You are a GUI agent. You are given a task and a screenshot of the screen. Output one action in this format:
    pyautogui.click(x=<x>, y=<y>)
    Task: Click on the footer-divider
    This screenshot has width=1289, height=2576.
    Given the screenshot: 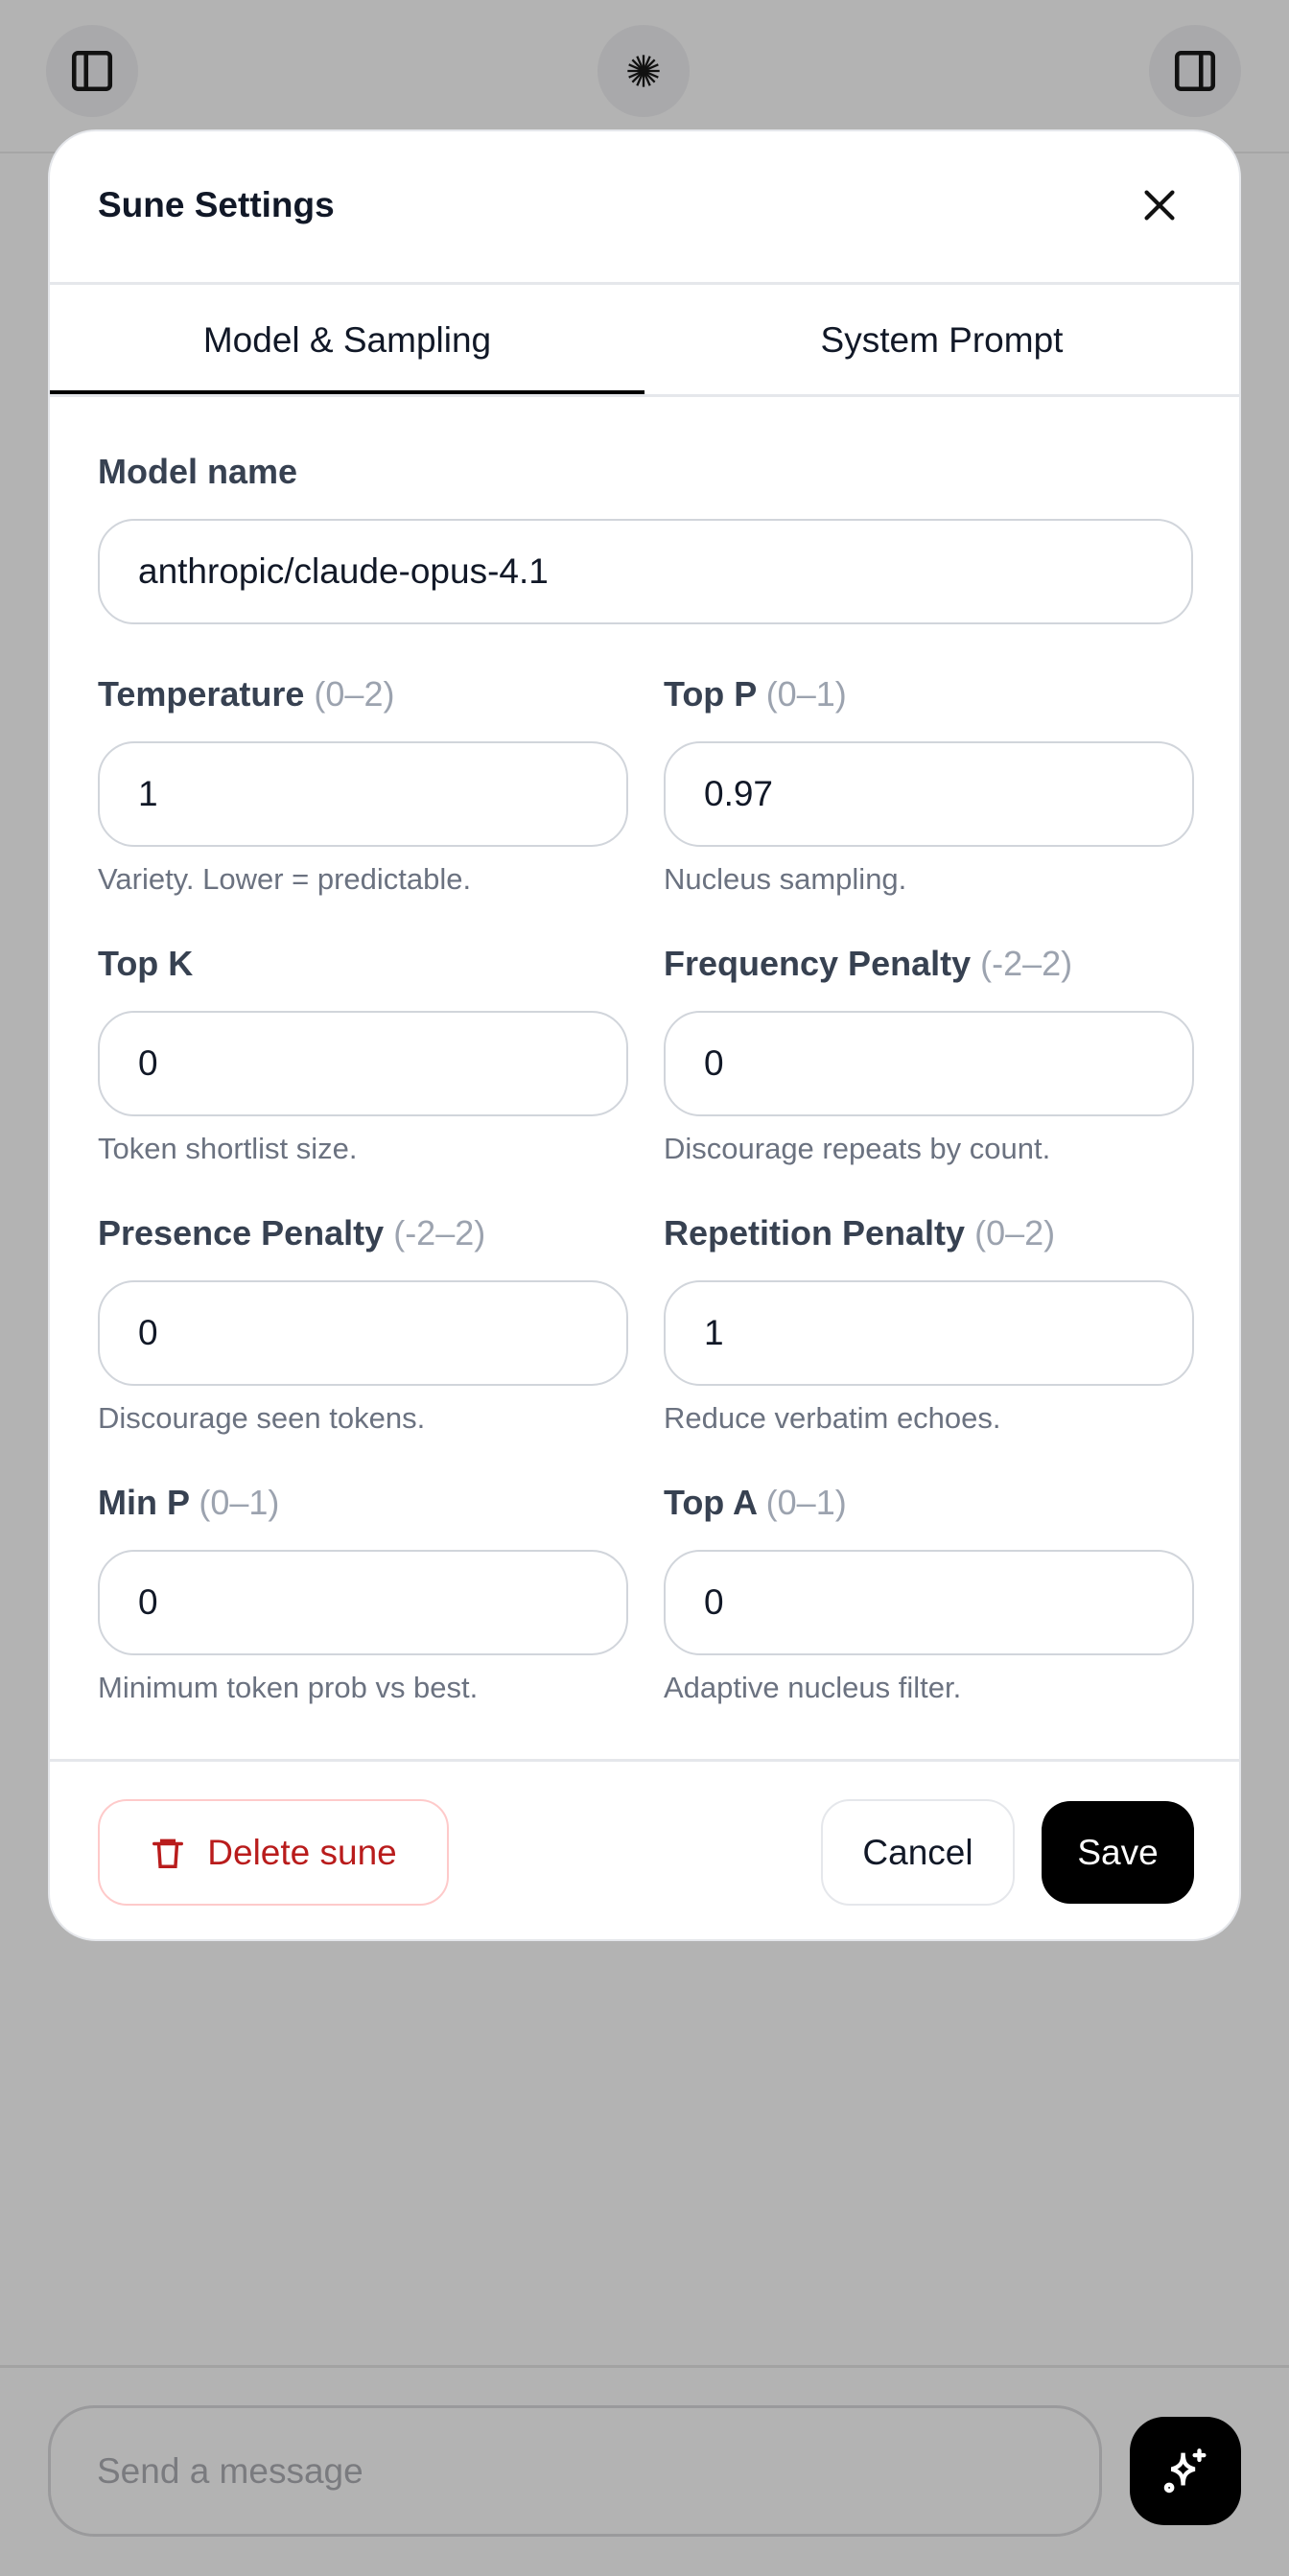 What is the action you would take?
    pyautogui.click(x=644, y=1760)
    